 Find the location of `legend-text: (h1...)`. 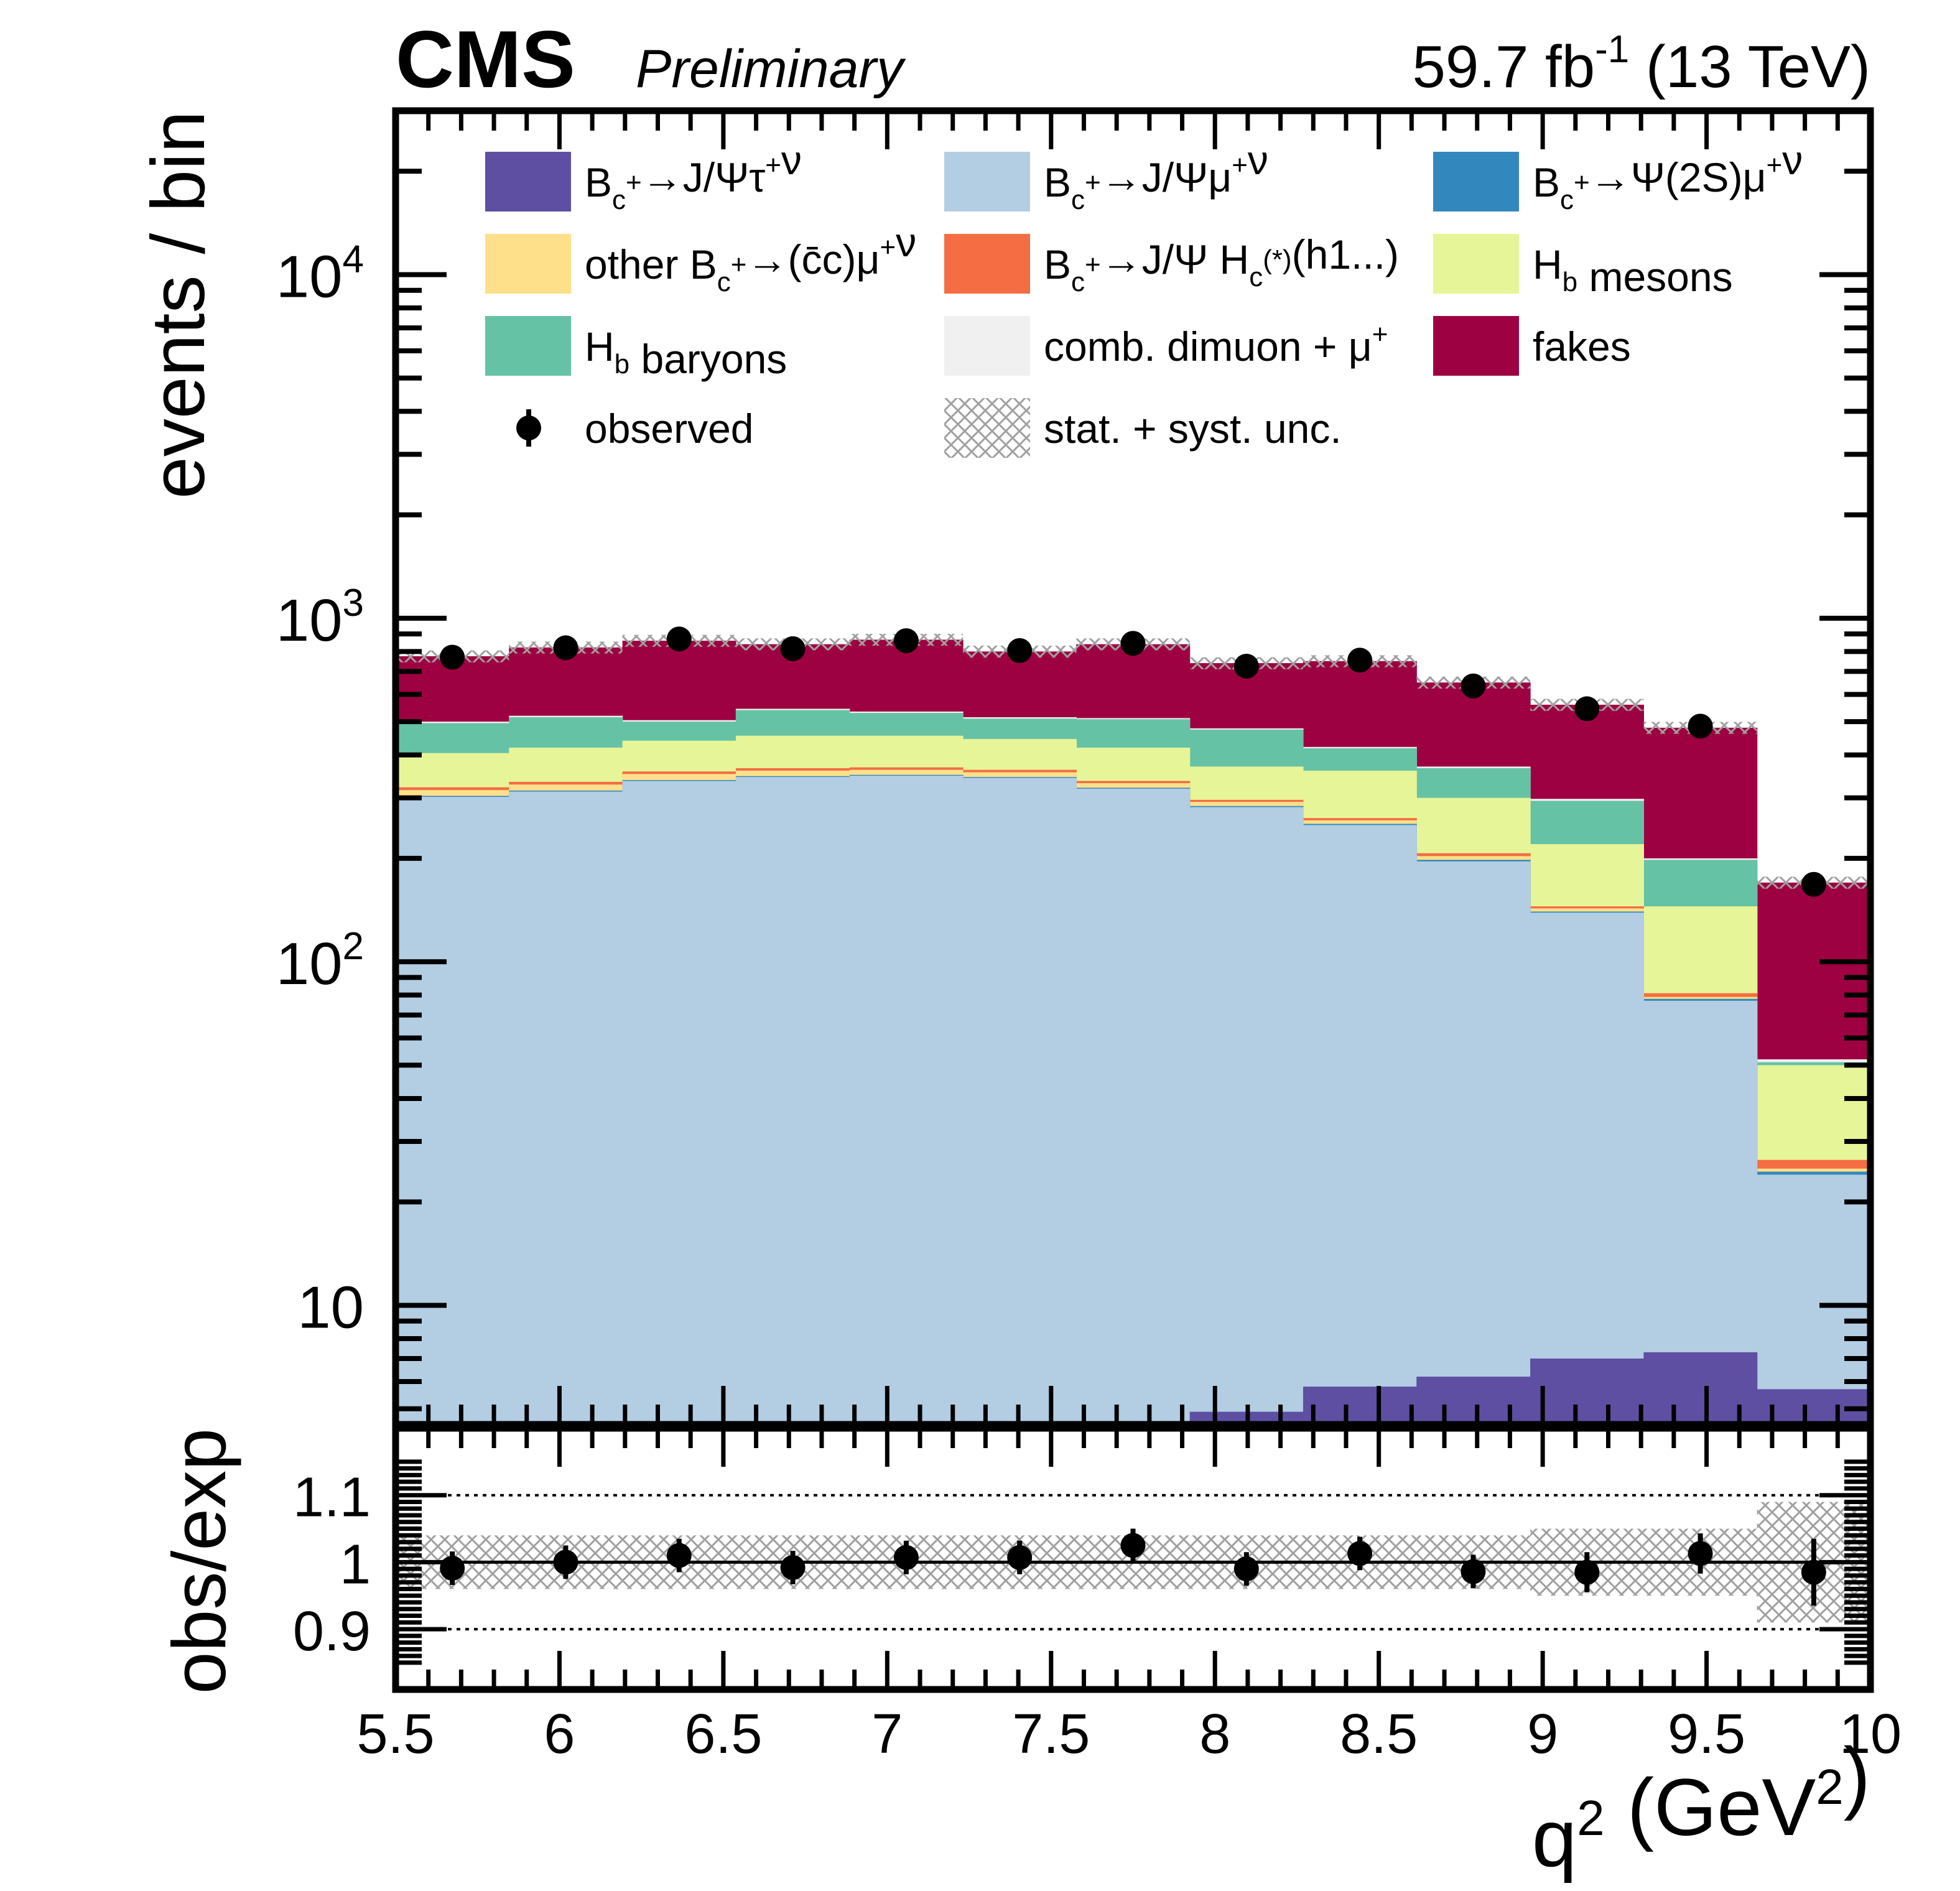

legend-text: (h1...) is located at coordinates (1345, 254).